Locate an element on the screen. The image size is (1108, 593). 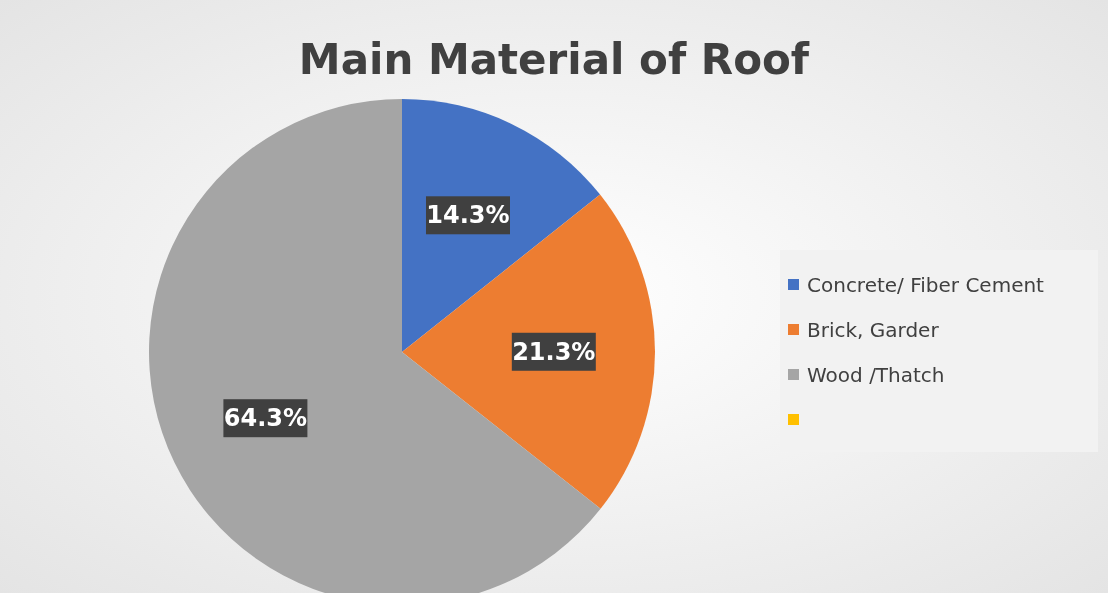
data-label: 21.3% is located at coordinates (554, 351).